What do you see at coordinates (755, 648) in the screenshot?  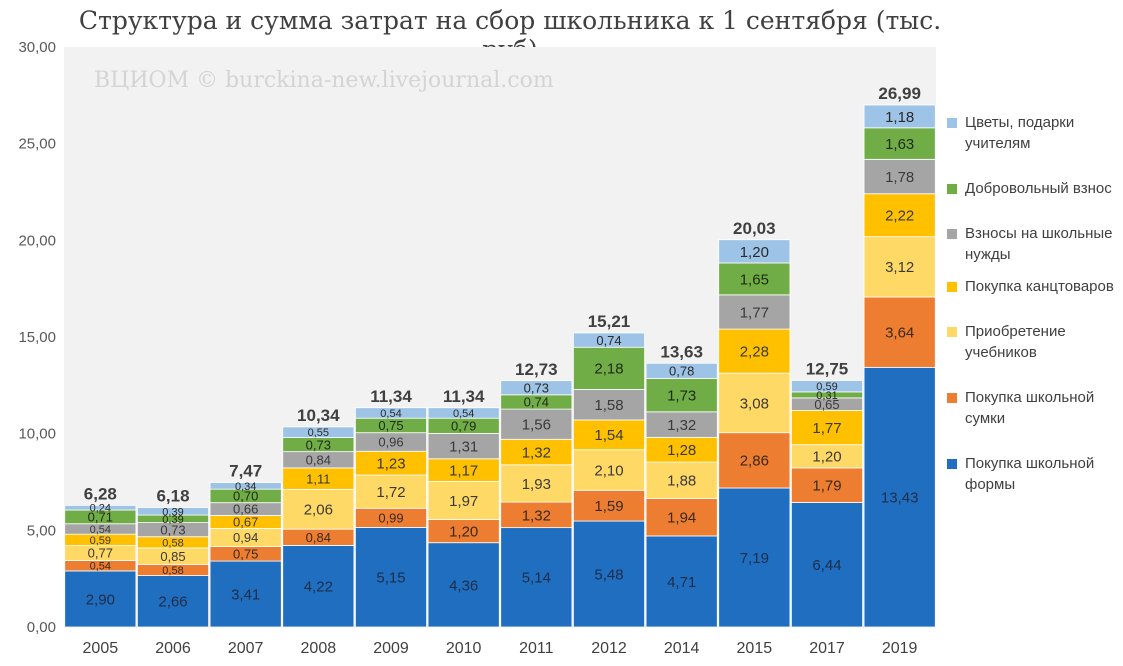 I see `x-tick-label: 2015` at bounding box center [755, 648].